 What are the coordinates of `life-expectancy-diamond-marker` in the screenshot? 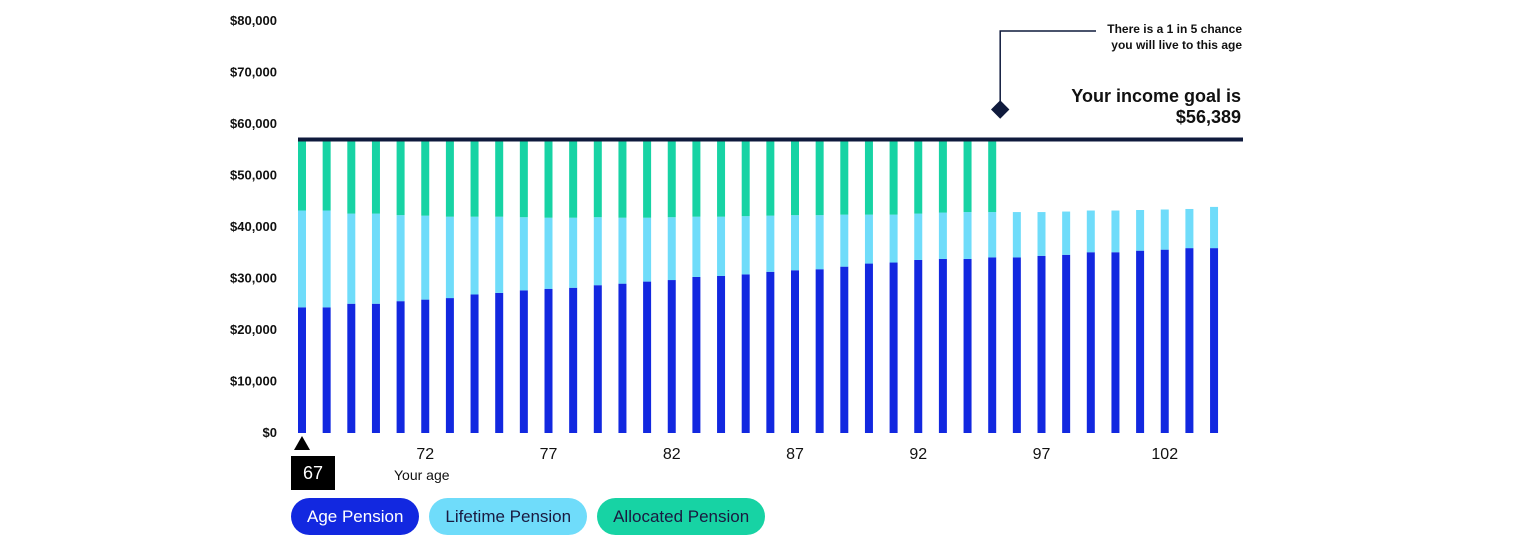 It's located at (1000, 109).